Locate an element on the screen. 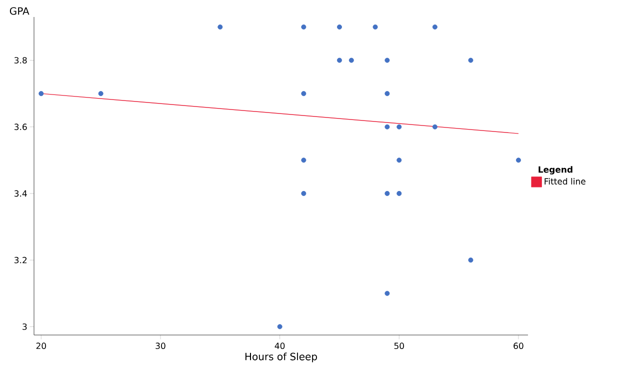 Image resolution: width=626 pixels, height=375 pixels. y-tick-label: 3.4 is located at coordinates (20, 193).